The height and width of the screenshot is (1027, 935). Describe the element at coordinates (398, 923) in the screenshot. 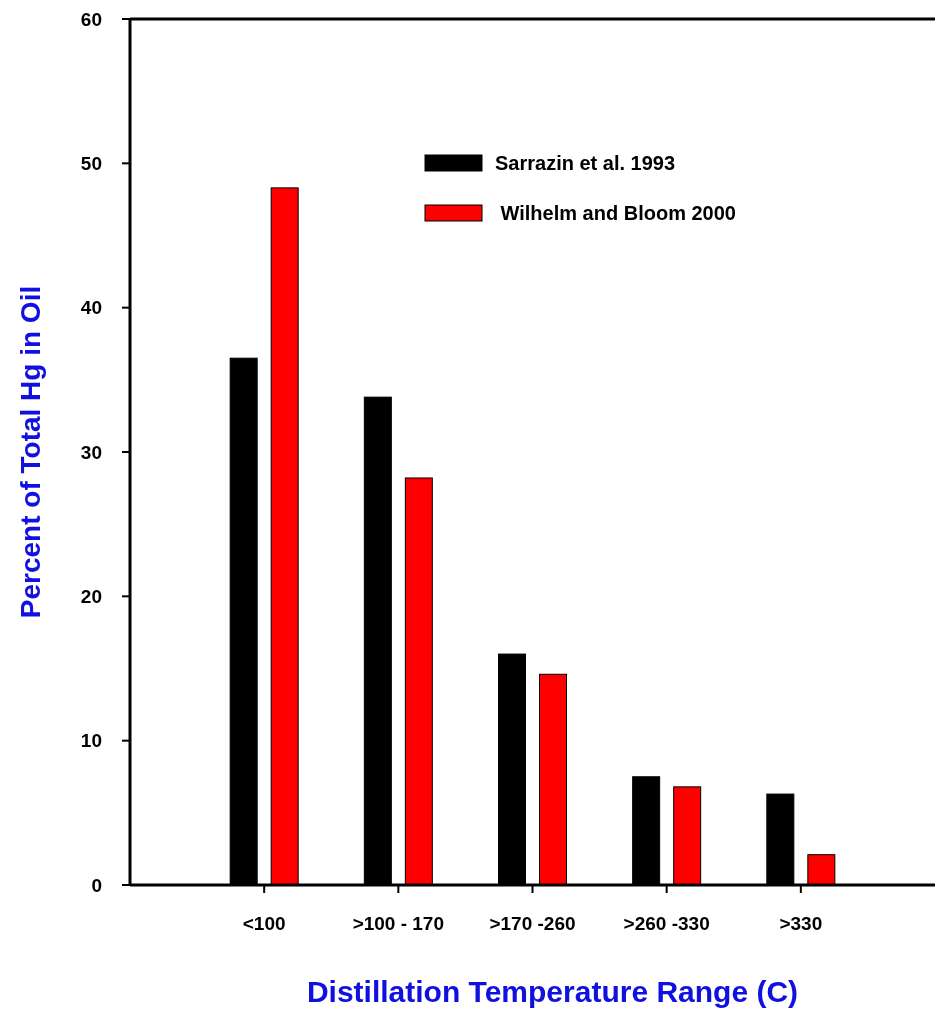

I see `x-tick-label: >100 - 170` at that location.